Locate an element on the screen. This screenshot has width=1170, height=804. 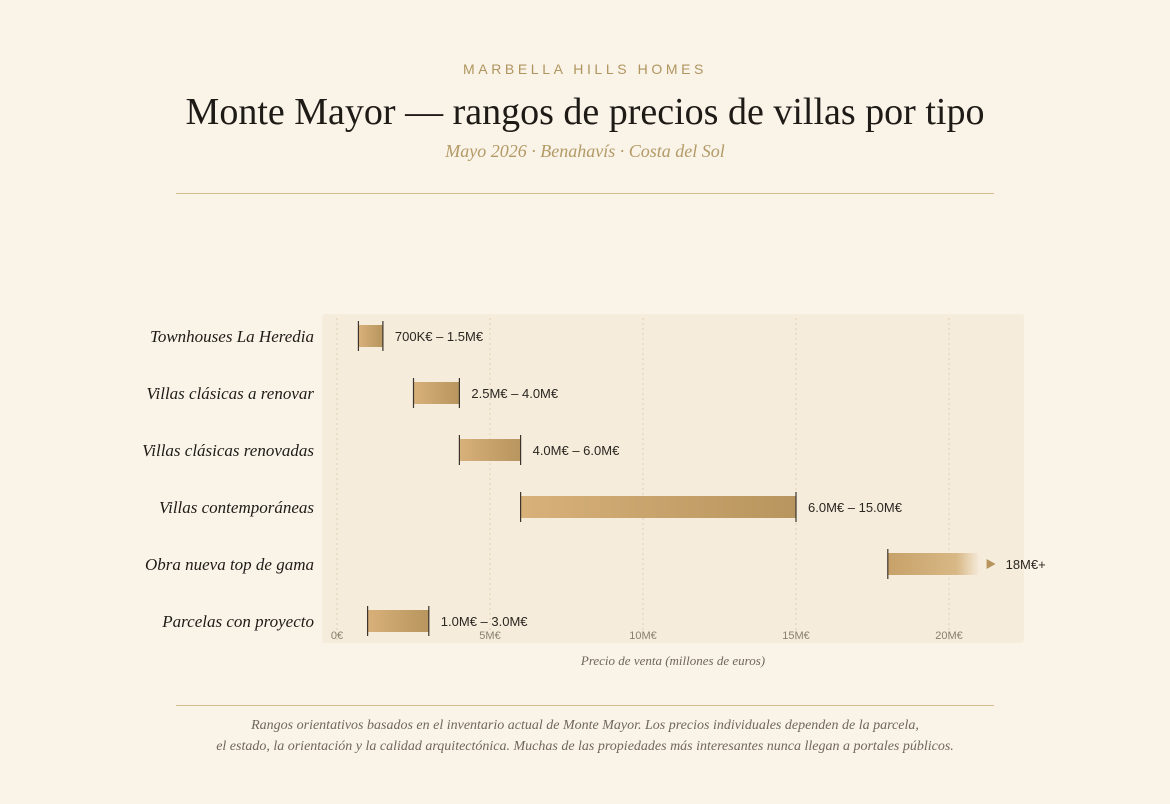
category-label: Parcelas con proyecto is located at coordinates (237, 621).